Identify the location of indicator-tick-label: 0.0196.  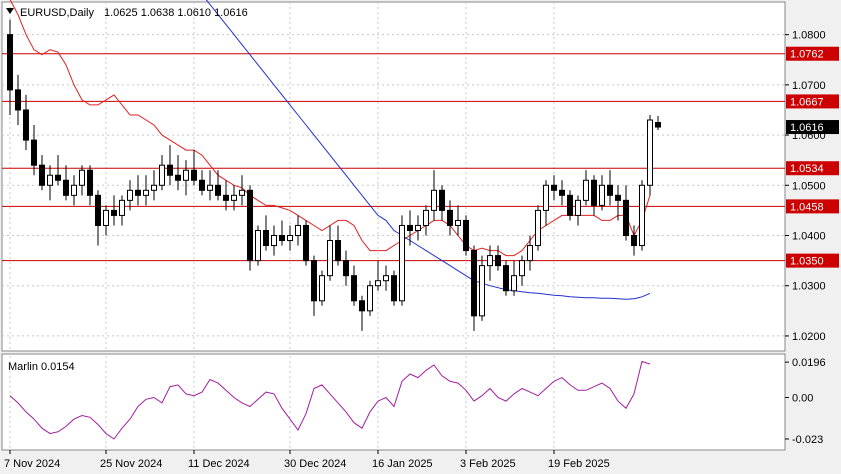
(809, 363).